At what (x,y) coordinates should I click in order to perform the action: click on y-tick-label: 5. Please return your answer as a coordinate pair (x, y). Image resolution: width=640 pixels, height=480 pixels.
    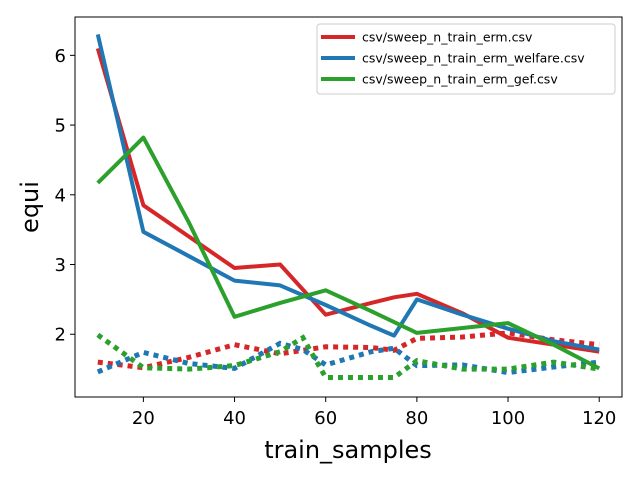
    Looking at the image, I should click on (60, 126).